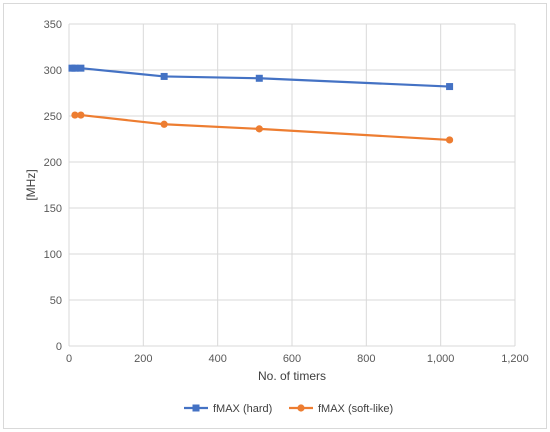  I want to click on x-tick-label: 1,000, so click(441, 359).